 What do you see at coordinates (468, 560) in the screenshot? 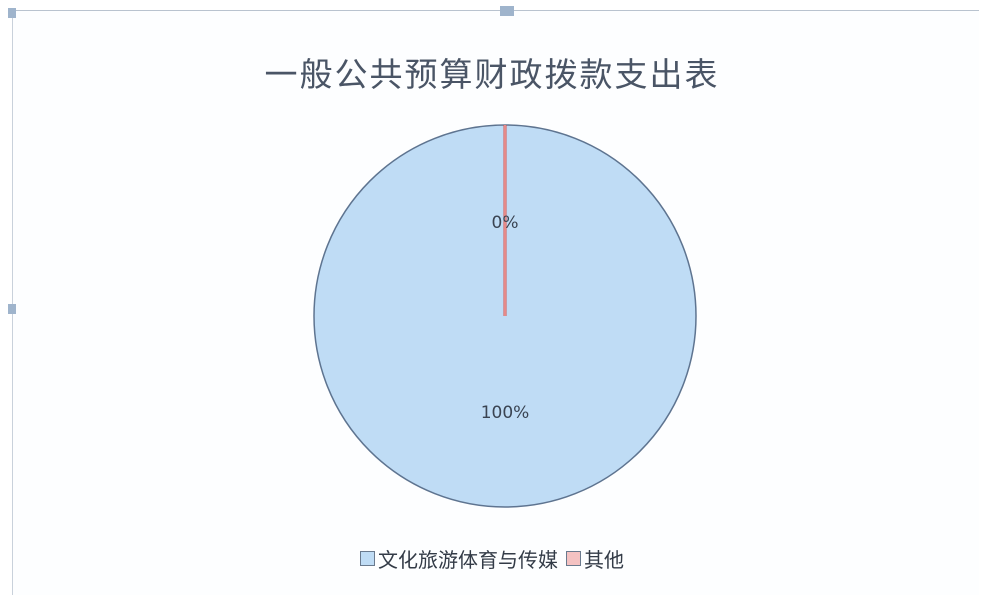
I see `legend-label: 文化旅游体育与传媒` at bounding box center [468, 560].